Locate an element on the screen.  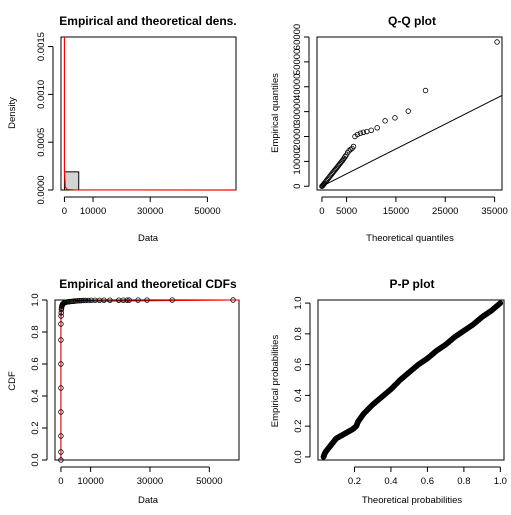
qq-x-tick-label: 0 is located at coordinates (321, 211).